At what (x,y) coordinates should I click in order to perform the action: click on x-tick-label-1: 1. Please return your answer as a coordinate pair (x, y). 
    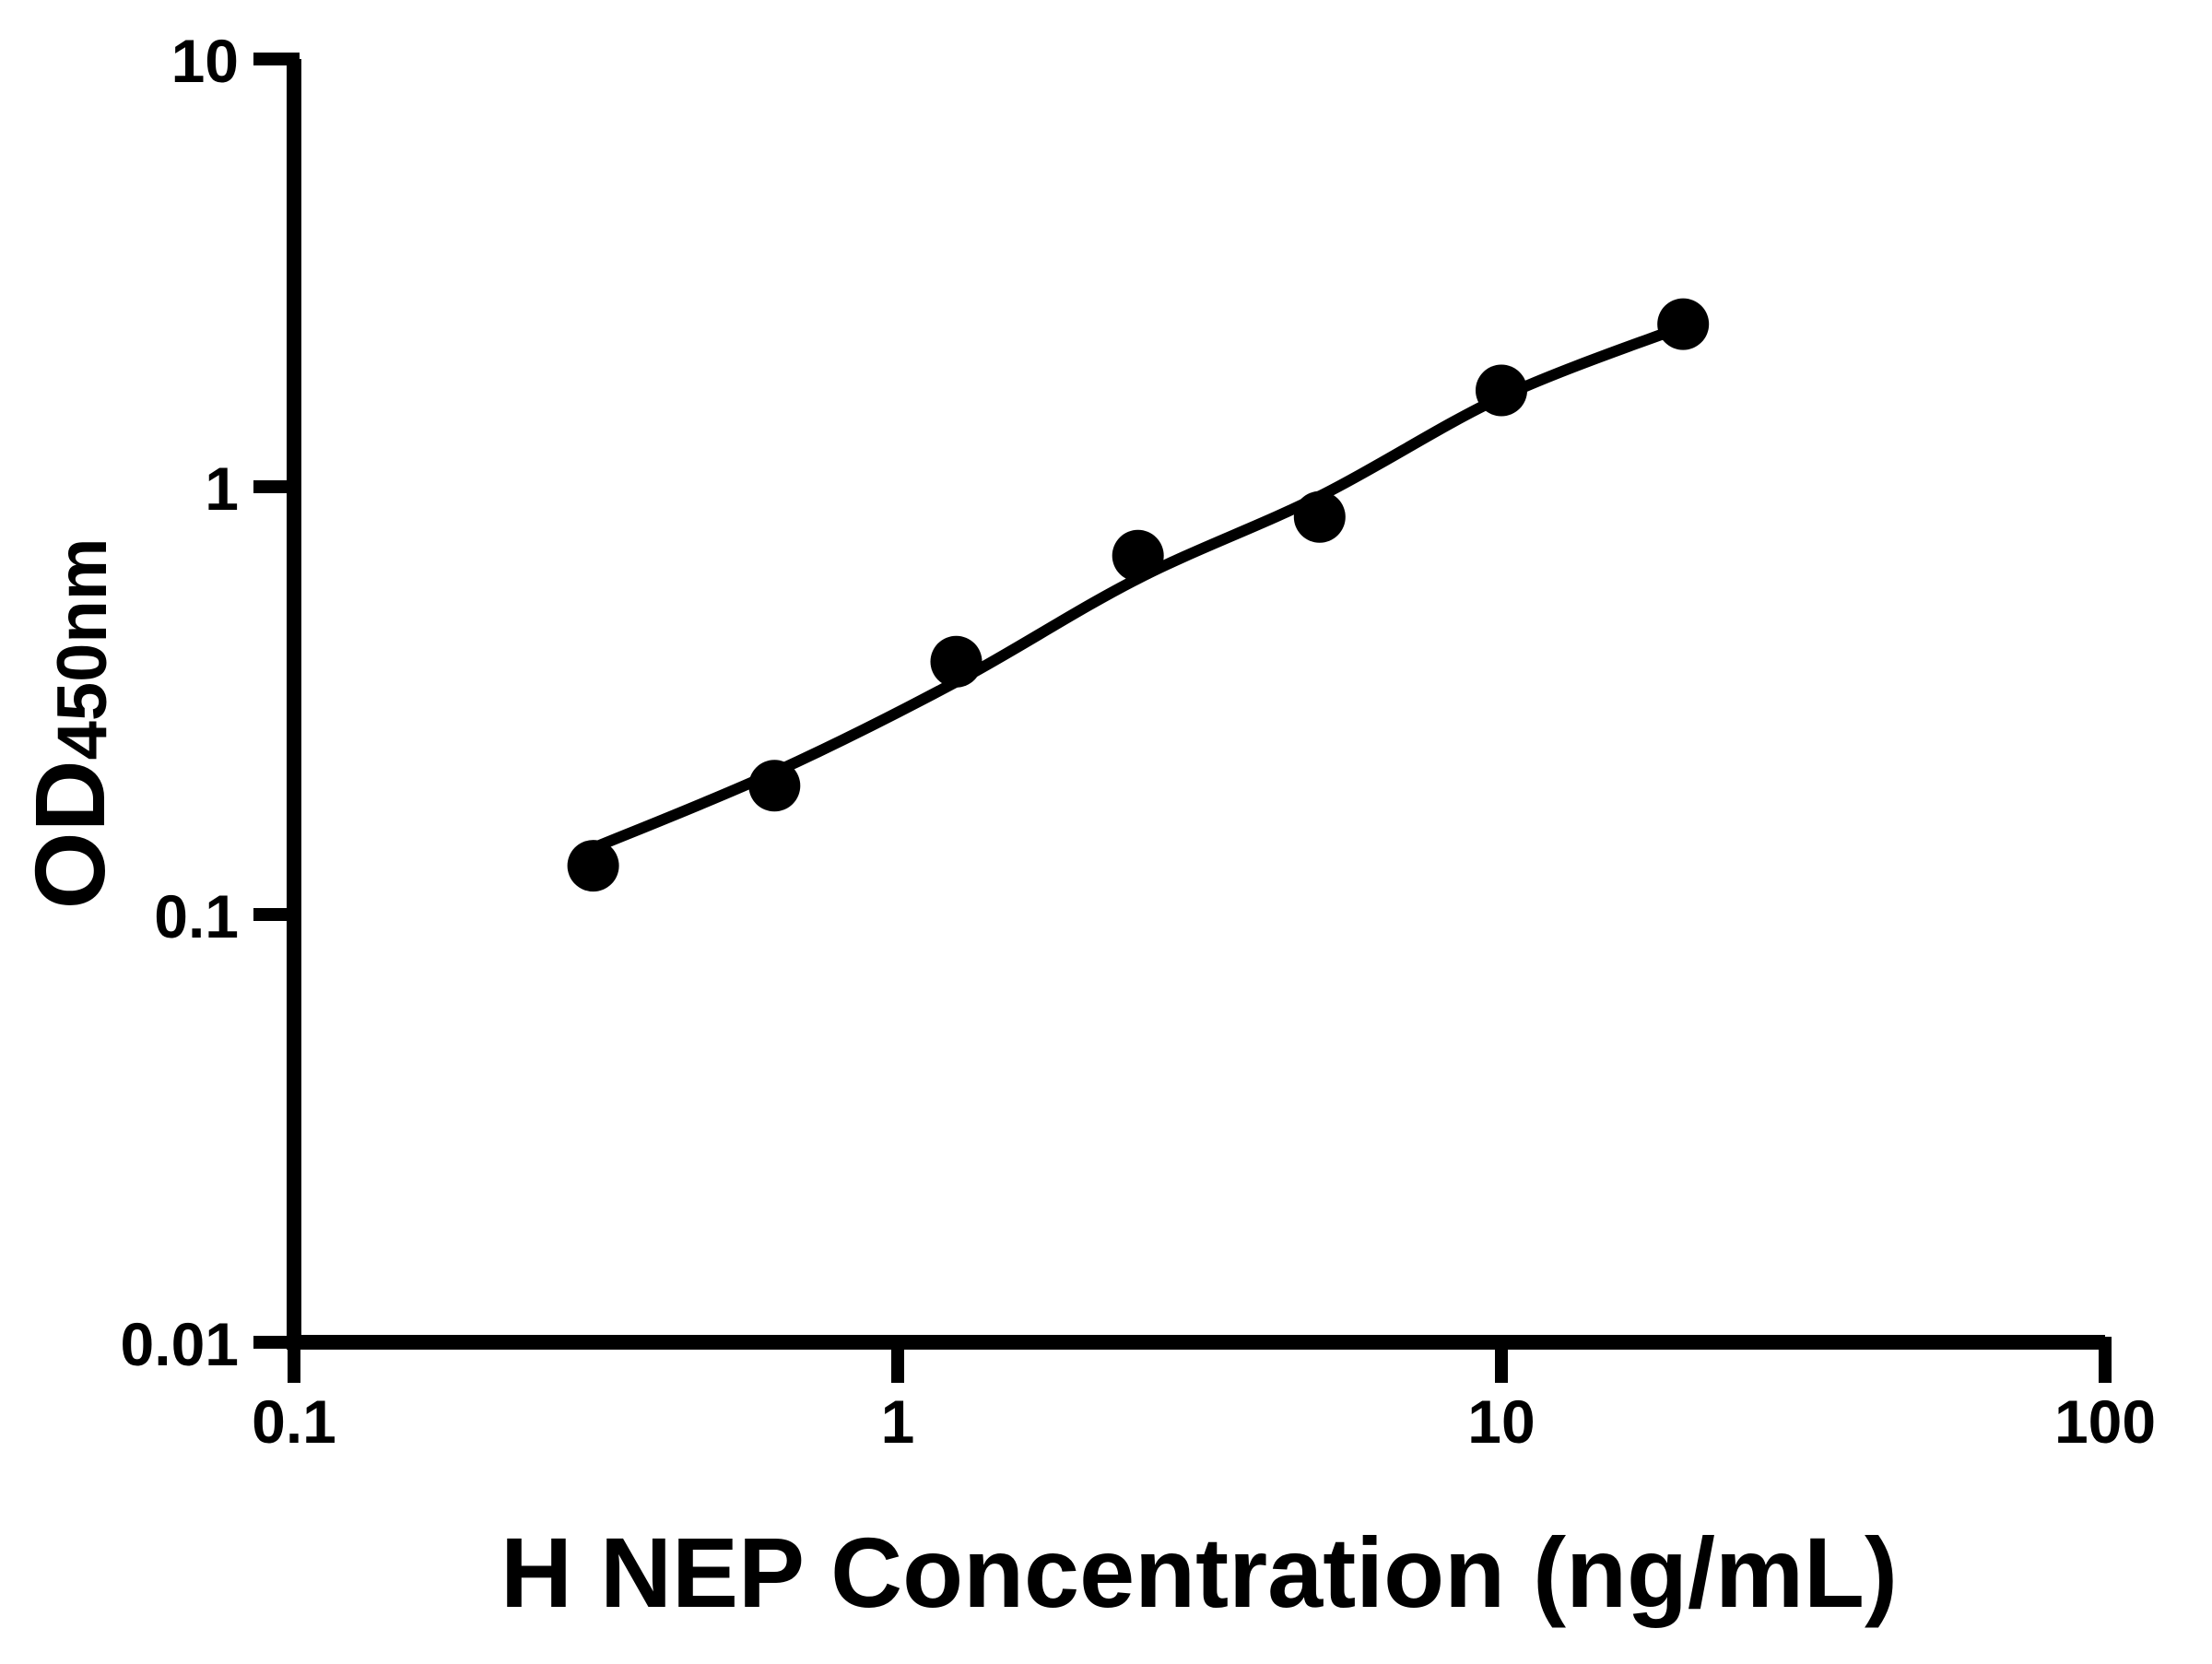
    Looking at the image, I should click on (898, 1421).